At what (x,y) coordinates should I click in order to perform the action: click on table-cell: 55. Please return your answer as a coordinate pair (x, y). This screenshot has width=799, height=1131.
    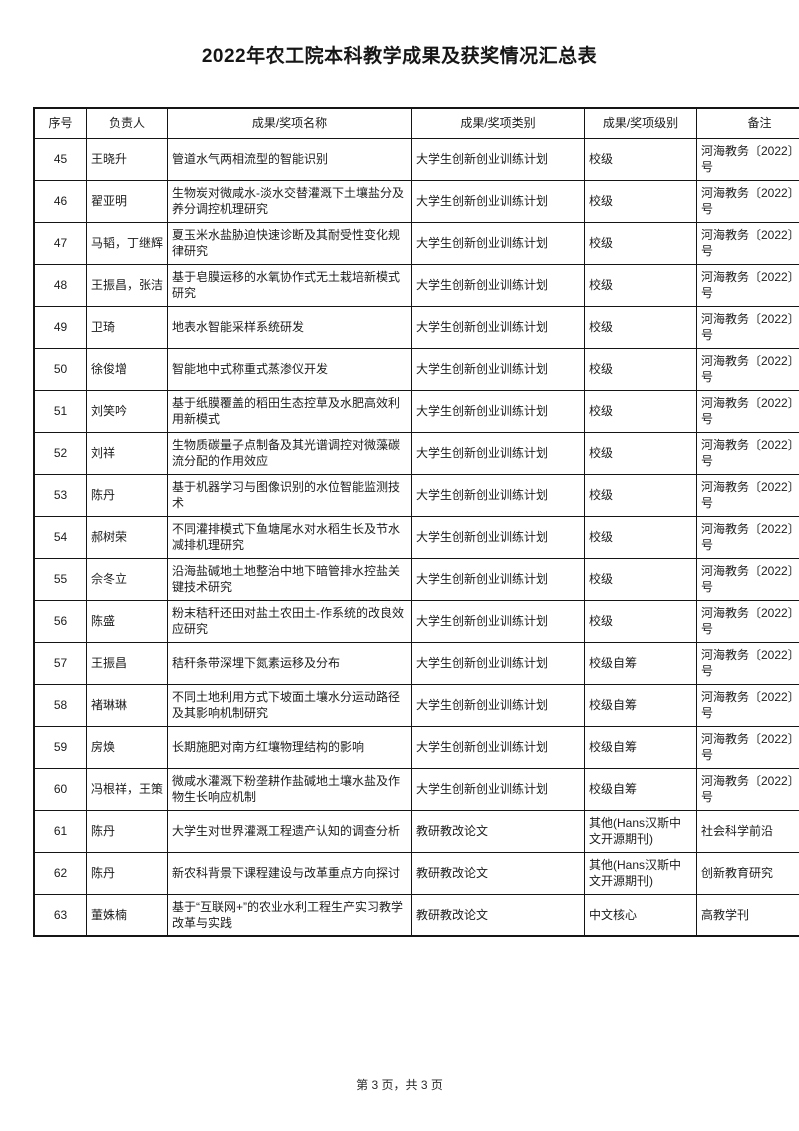
    Looking at the image, I should click on (60, 579).